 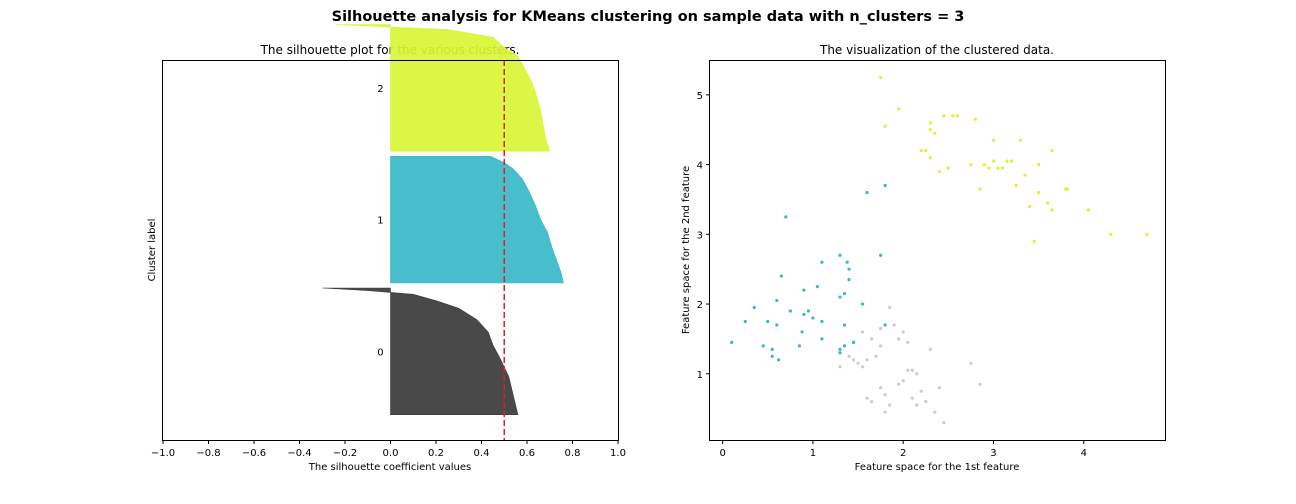 What do you see at coordinates (700, 375) in the screenshot?
I see `scatter-y-tick-label: 1` at bounding box center [700, 375].